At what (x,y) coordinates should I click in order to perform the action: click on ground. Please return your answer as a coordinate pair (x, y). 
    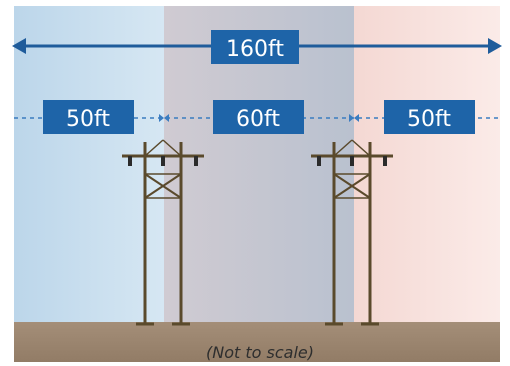
    Looking at the image, I should click on (257, 342).